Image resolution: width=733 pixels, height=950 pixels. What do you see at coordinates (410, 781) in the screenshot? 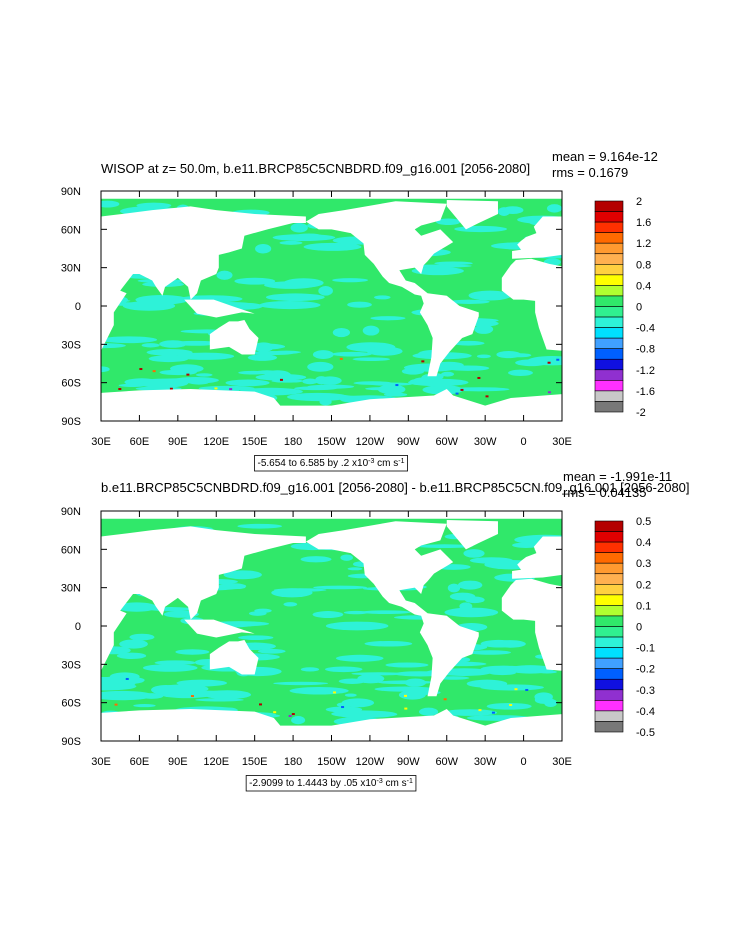
I see `info-unit_exp: -1` at bounding box center [410, 781].